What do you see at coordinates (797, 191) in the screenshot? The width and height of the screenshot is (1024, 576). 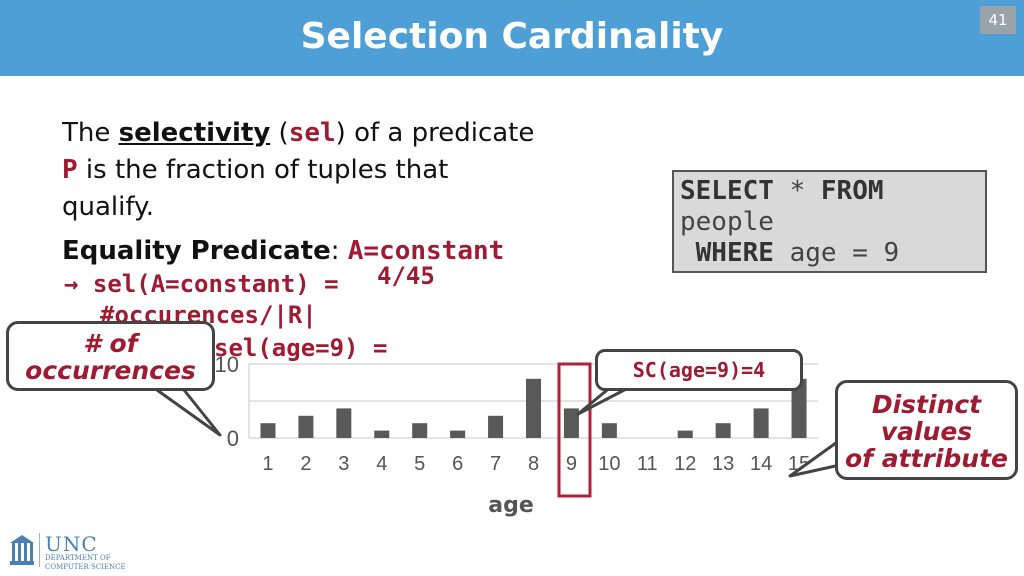 I see `sql-star: *` at bounding box center [797, 191].